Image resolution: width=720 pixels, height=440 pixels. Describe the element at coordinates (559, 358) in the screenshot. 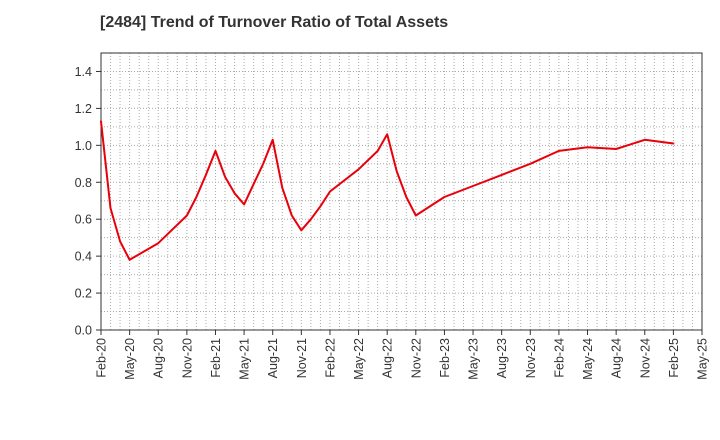

I see `x-tick-label: Feb-24` at that location.